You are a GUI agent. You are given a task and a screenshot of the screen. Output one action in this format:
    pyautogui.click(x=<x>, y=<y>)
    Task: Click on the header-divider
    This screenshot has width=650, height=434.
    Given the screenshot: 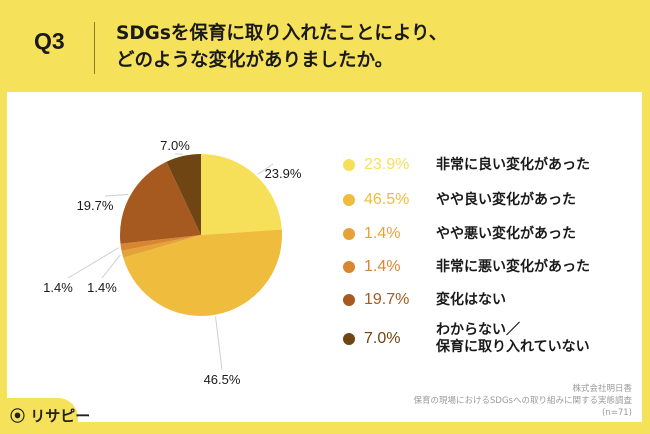 What is the action you would take?
    pyautogui.click(x=94, y=48)
    